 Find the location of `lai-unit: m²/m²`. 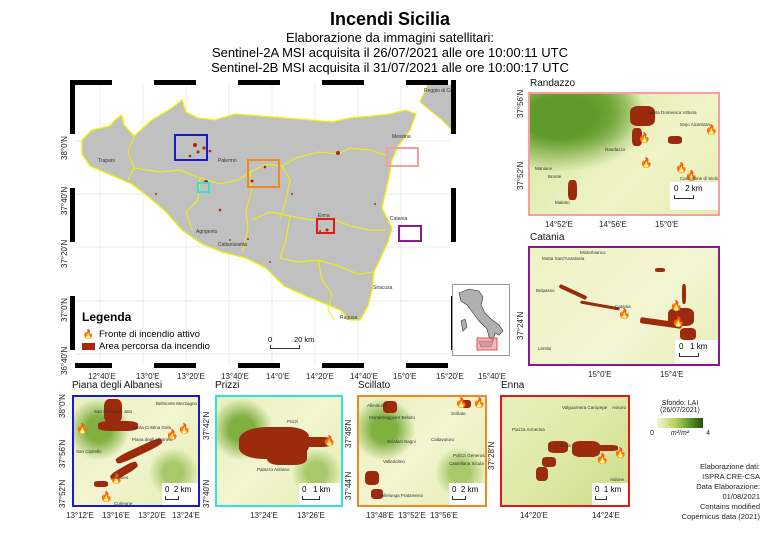

lai-unit: m²/m² is located at coordinates (680, 433).